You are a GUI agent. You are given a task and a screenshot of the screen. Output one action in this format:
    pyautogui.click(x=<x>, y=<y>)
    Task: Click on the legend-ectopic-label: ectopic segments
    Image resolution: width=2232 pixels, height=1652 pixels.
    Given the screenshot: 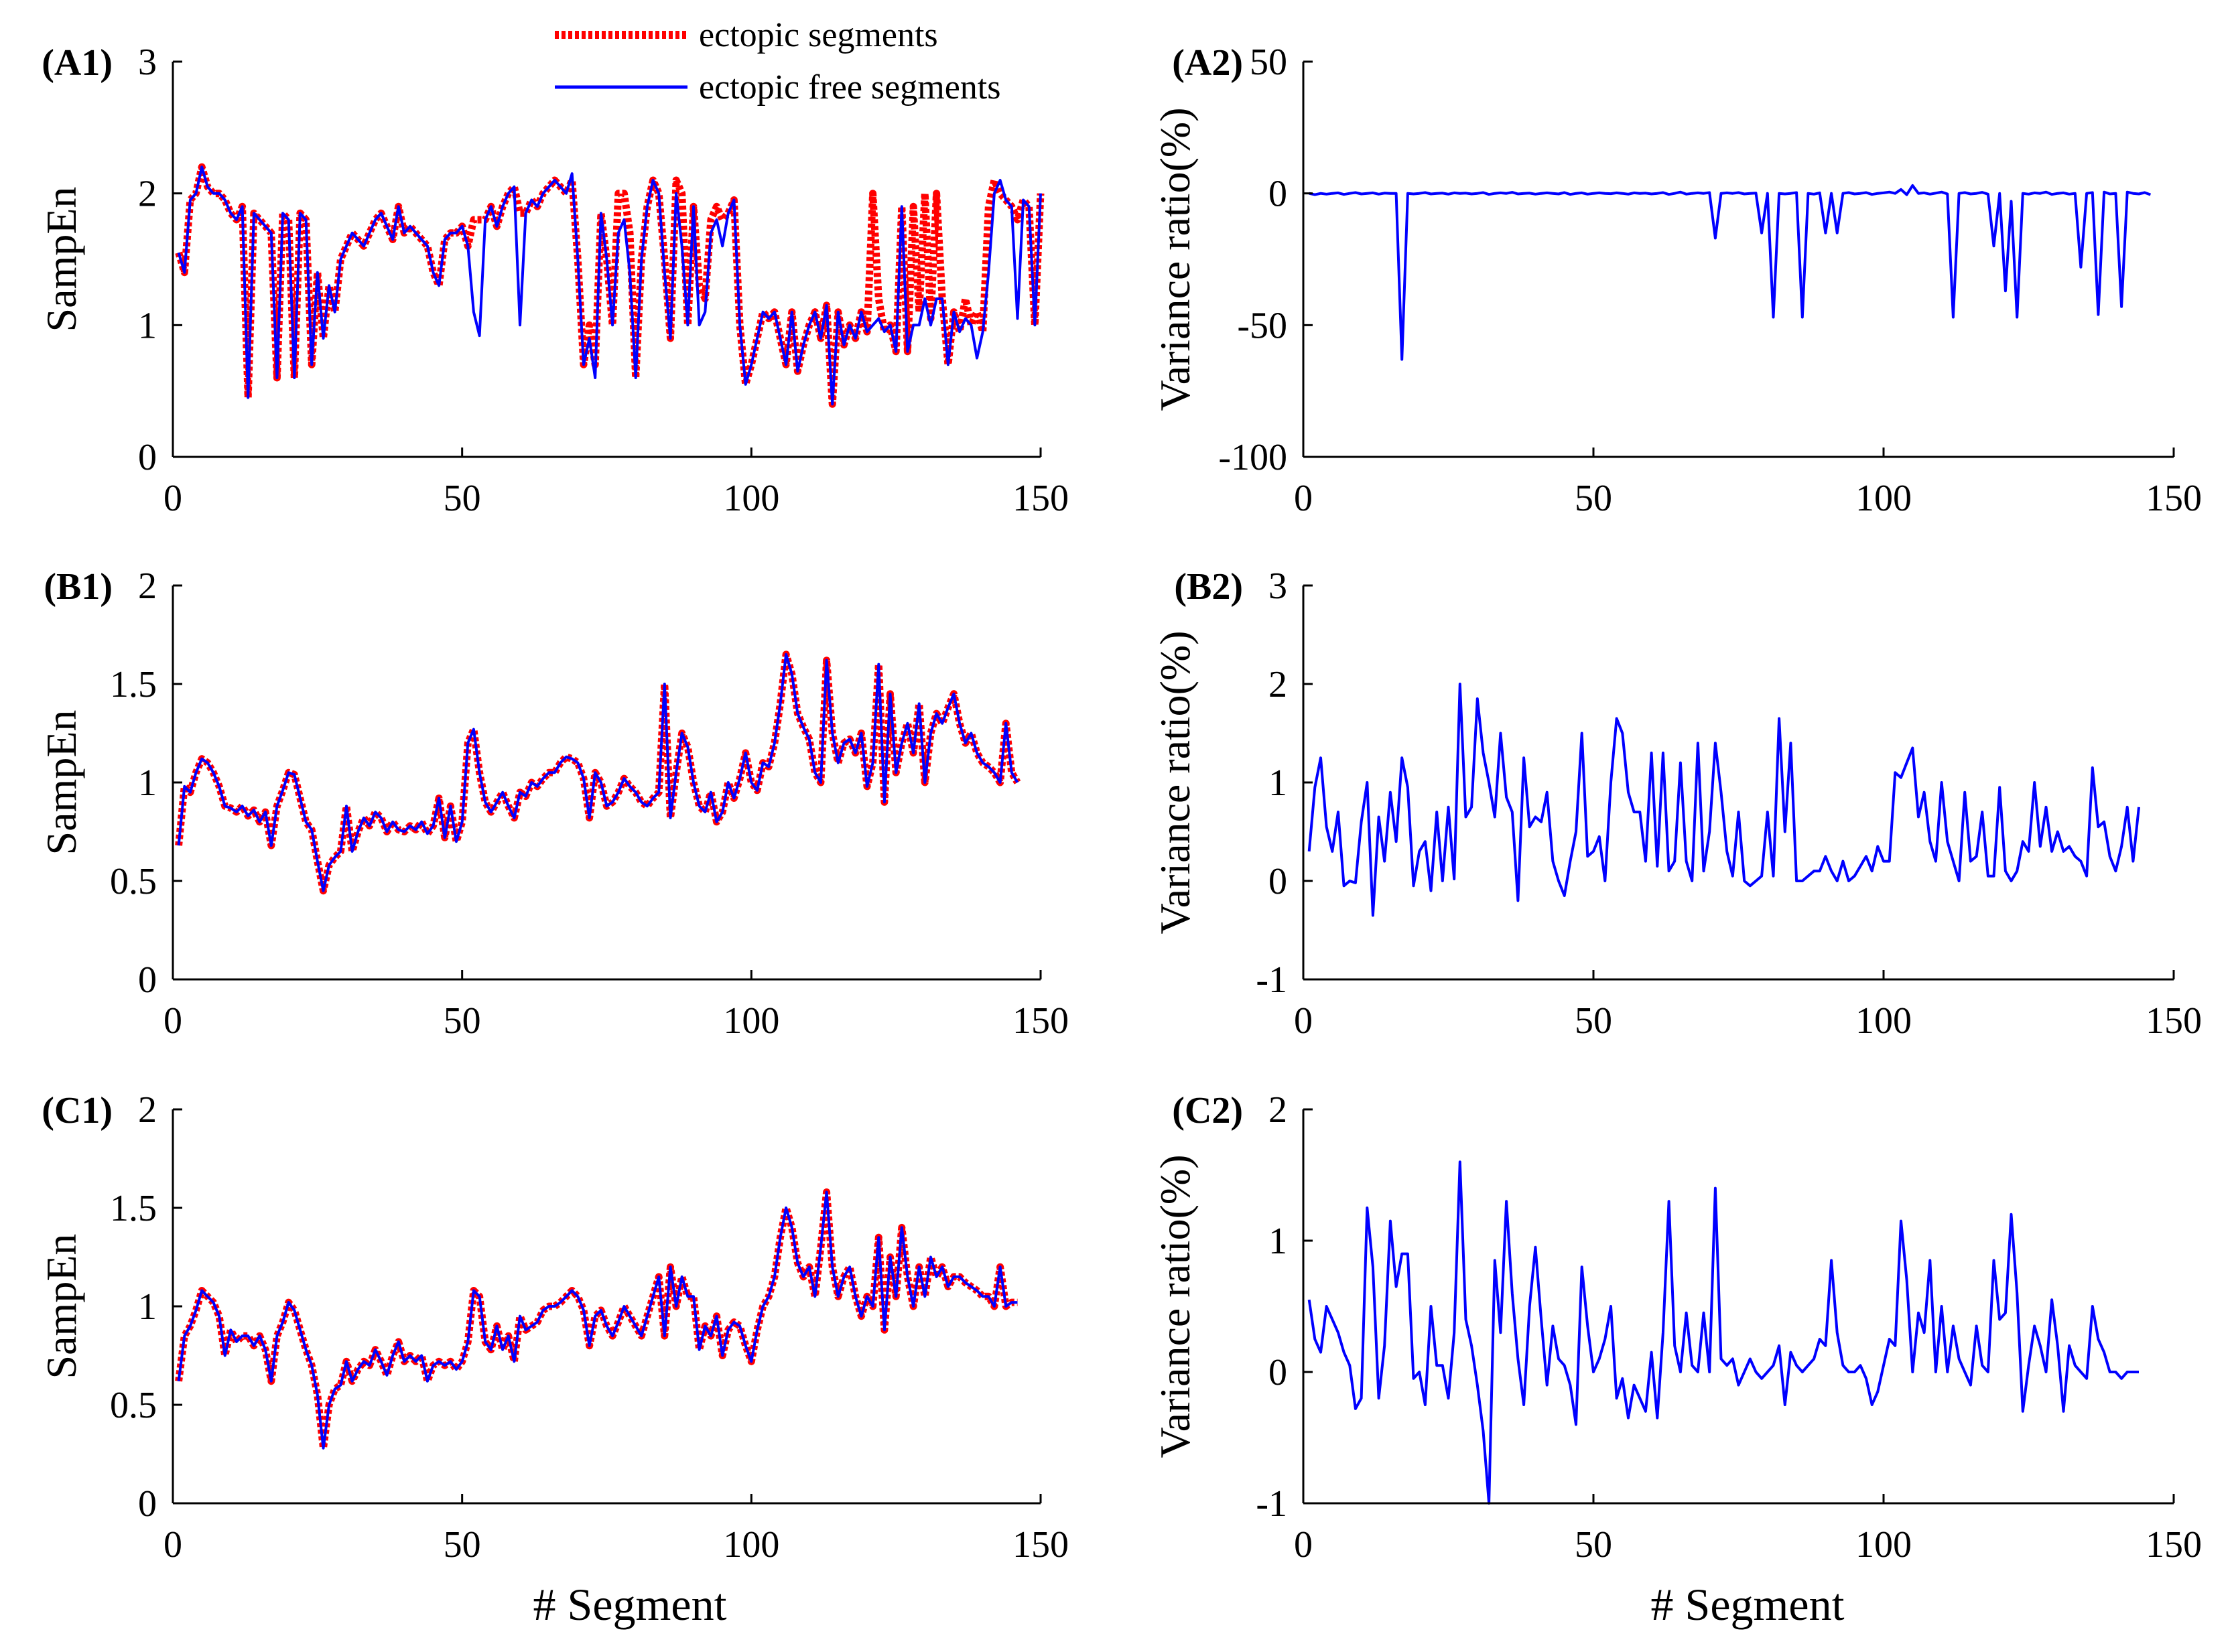 What is the action you would take?
    pyautogui.click(x=818, y=35)
    